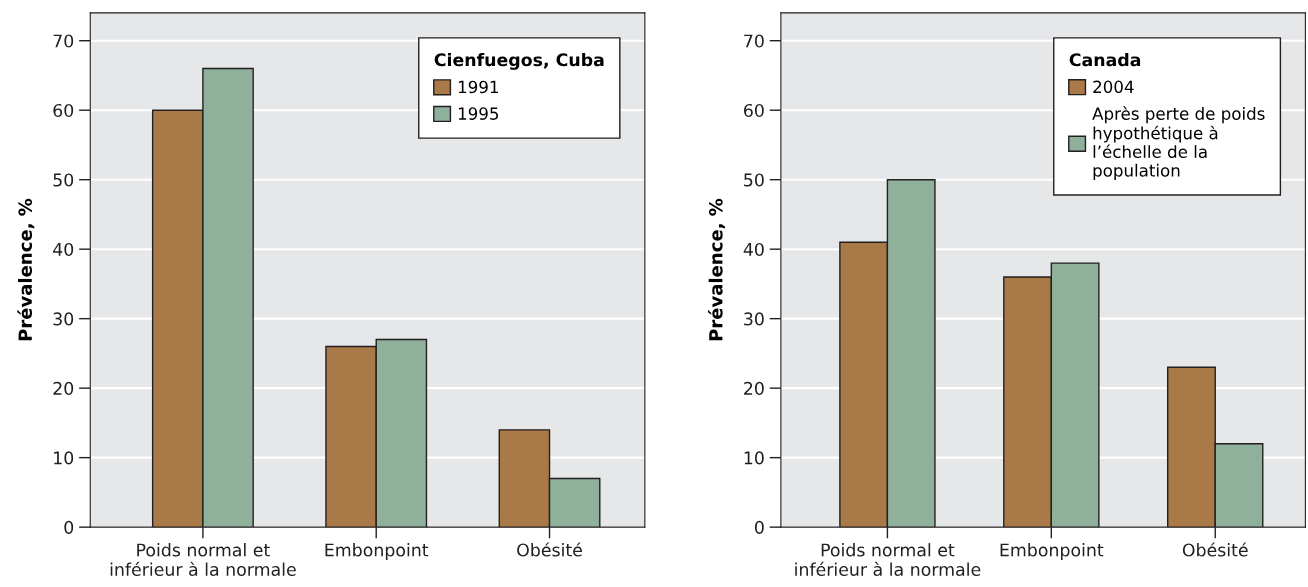 This screenshot has width=1308, height=587. What do you see at coordinates (478, 87) in the screenshot?
I see `legend-label: 1991` at bounding box center [478, 87].